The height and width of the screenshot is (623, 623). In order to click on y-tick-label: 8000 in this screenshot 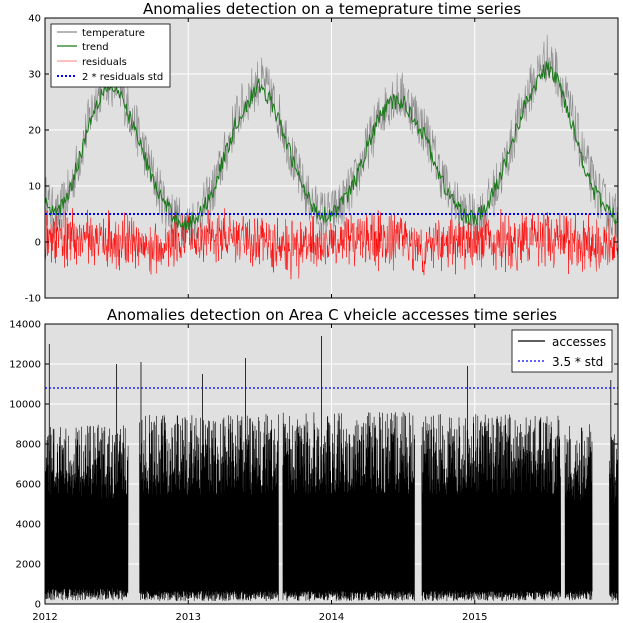, I will do `click(28, 445)`.